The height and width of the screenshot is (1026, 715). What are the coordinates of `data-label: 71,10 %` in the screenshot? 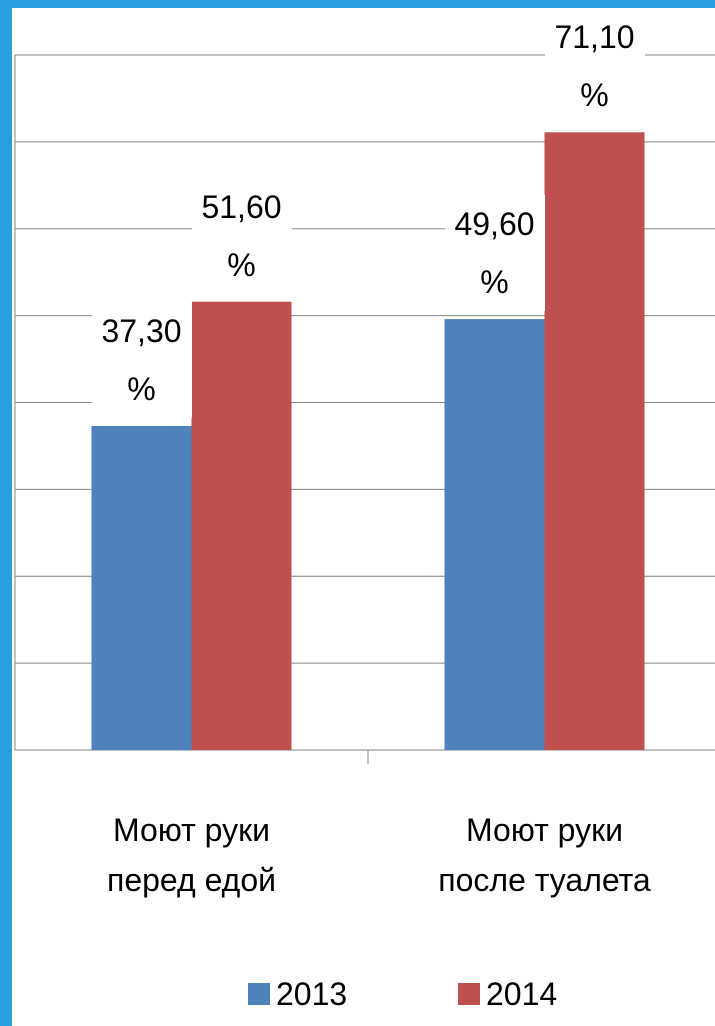 It's located at (594, 66).